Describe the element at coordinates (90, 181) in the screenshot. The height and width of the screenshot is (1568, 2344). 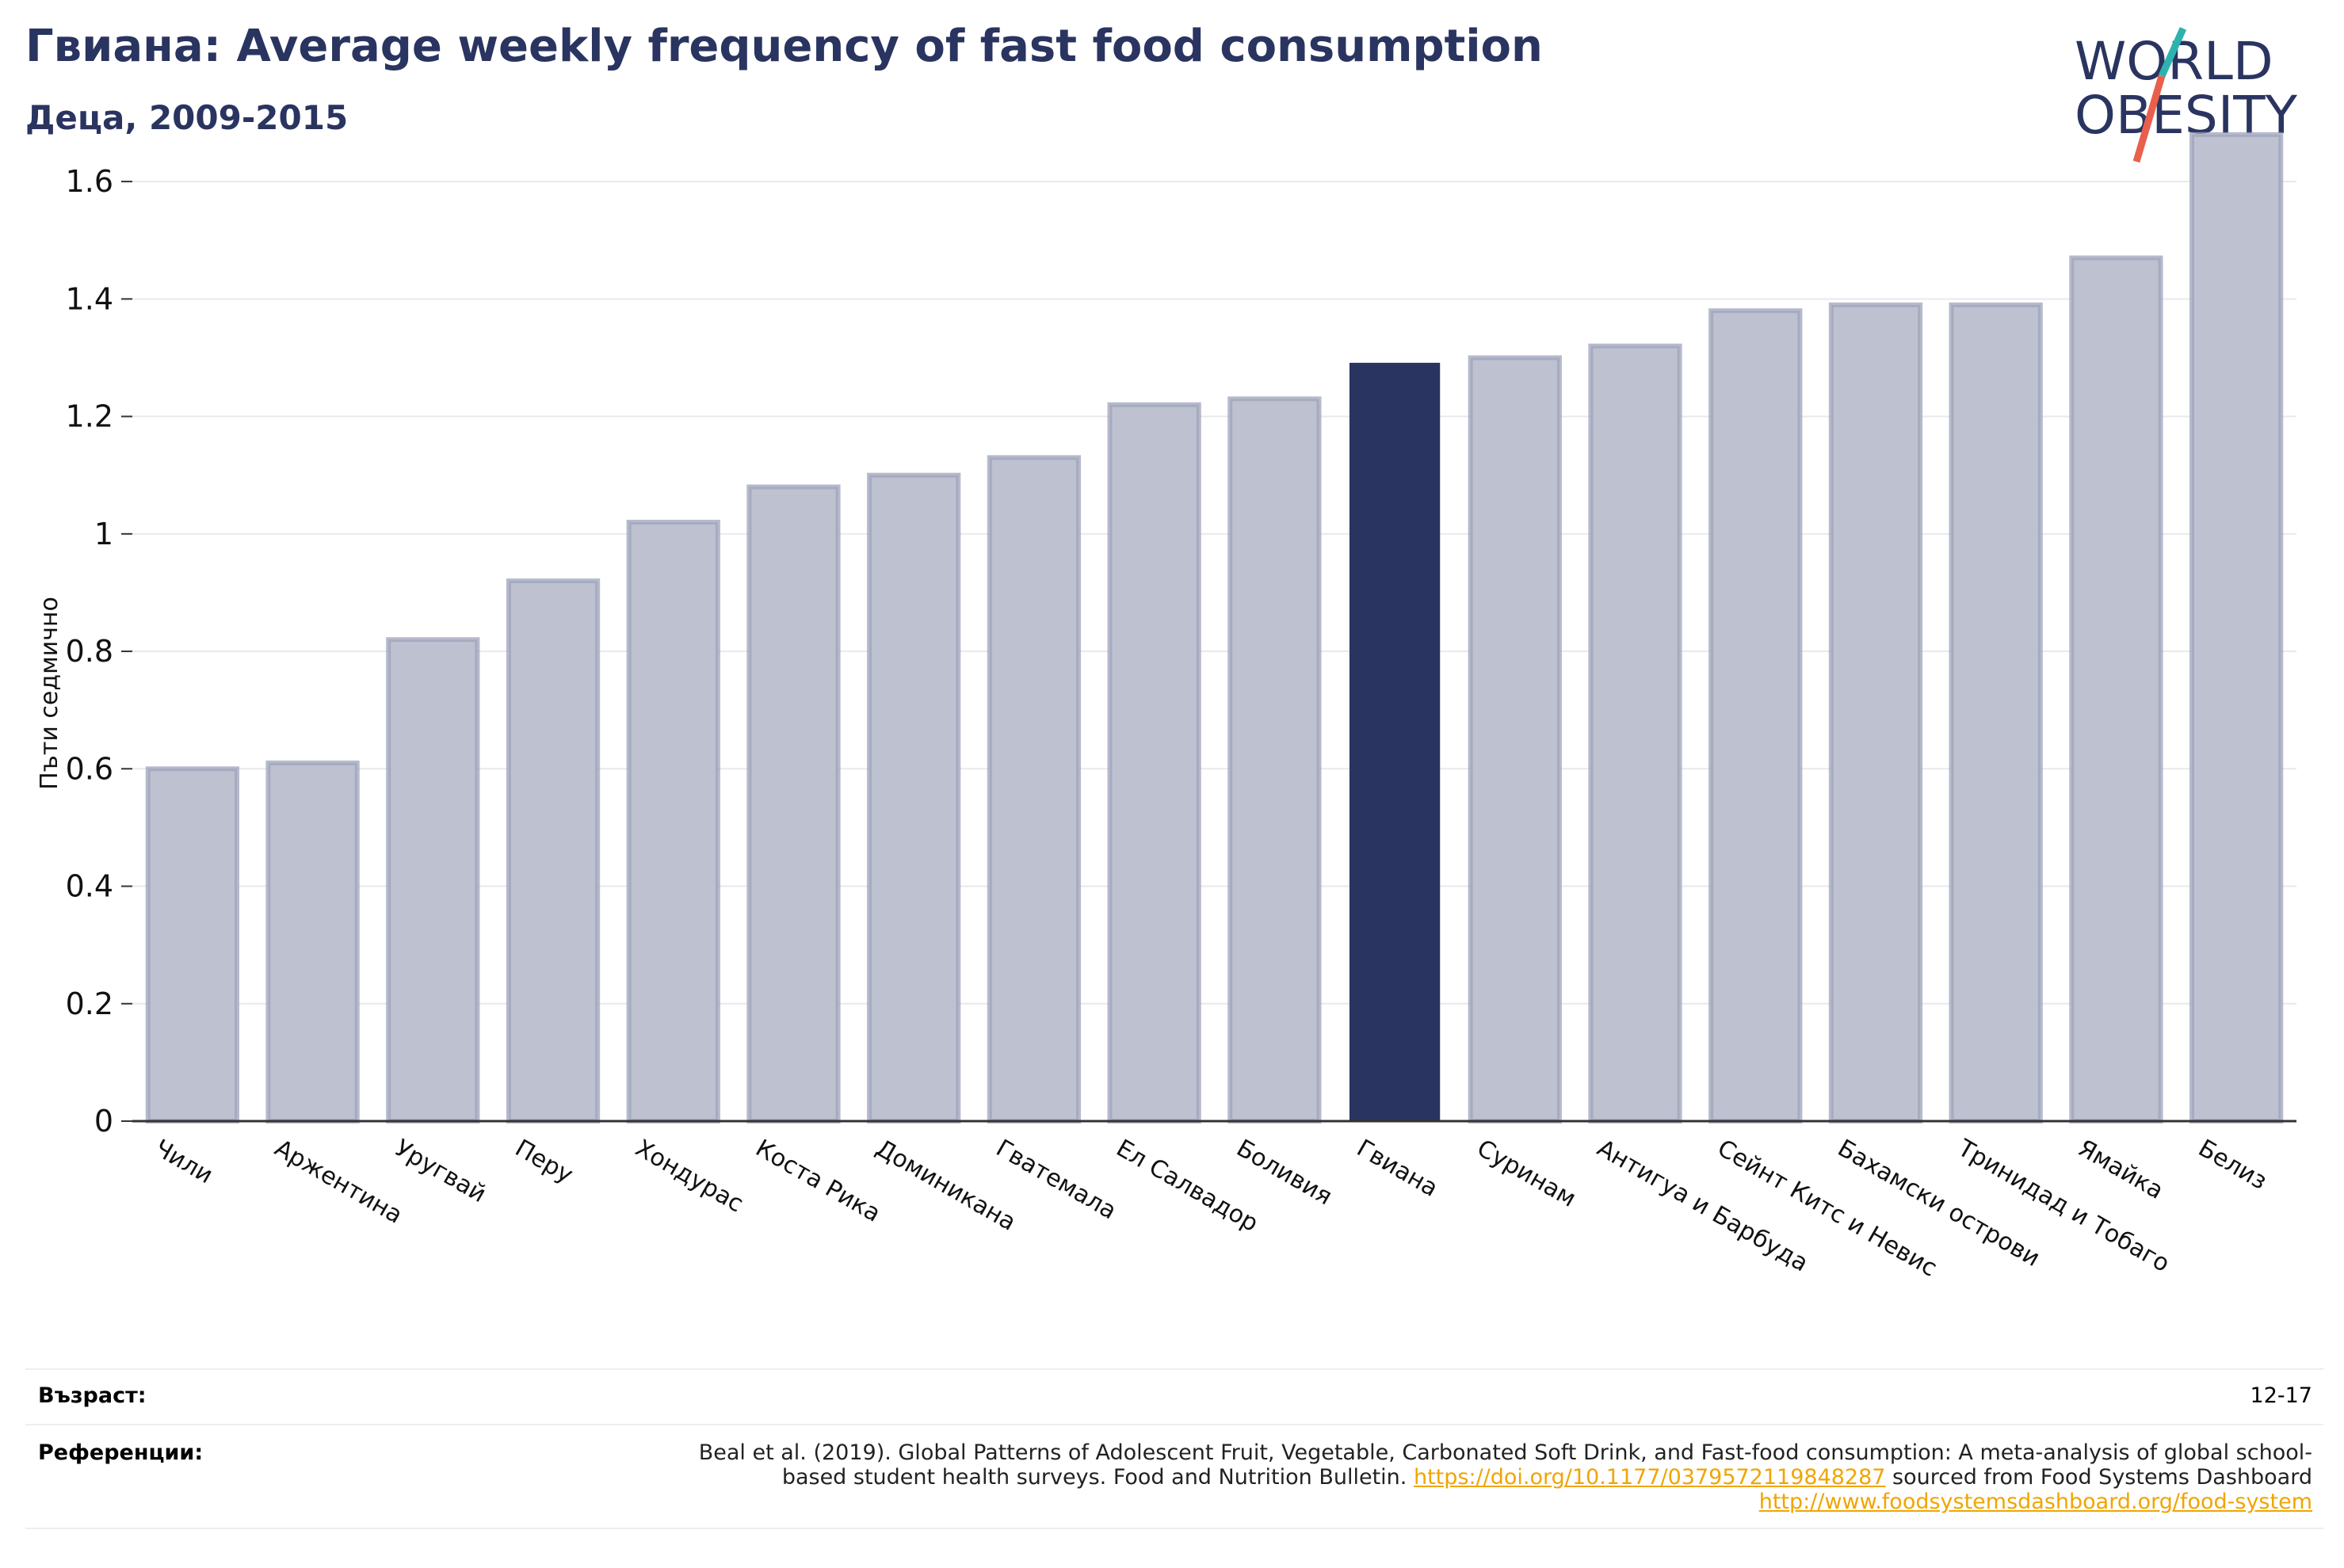
I see `y-tick-label: 1.6` at that location.